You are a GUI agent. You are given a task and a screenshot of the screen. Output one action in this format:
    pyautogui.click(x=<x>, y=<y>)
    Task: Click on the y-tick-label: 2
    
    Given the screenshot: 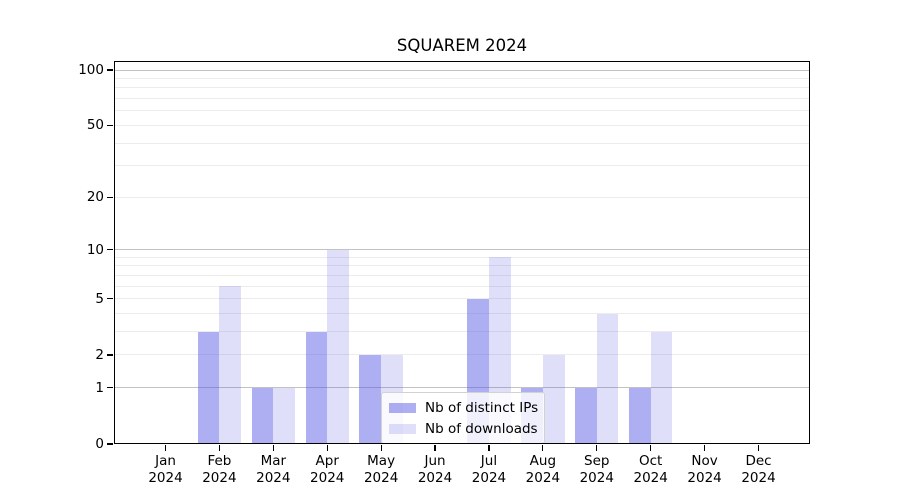 What is the action you would take?
    pyautogui.click(x=99, y=354)
    